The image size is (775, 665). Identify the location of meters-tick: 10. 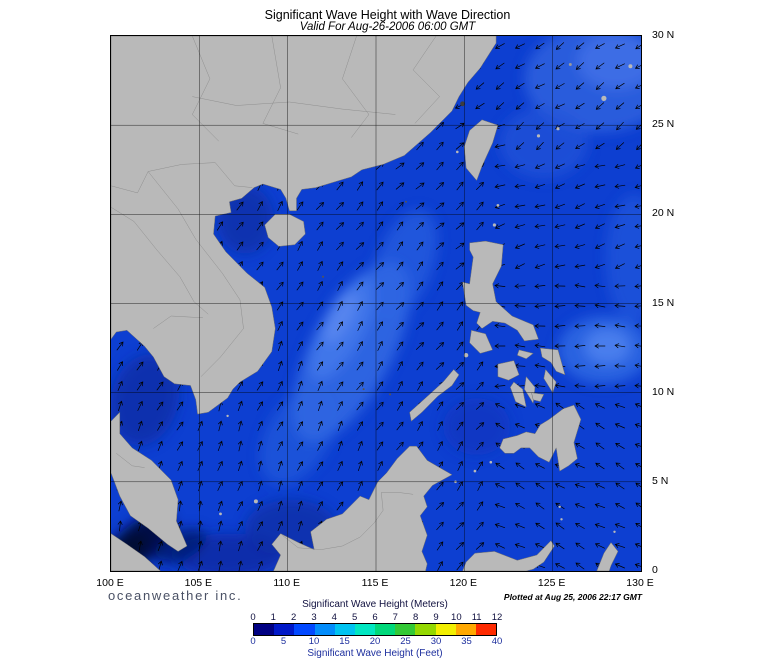
(456, 617).